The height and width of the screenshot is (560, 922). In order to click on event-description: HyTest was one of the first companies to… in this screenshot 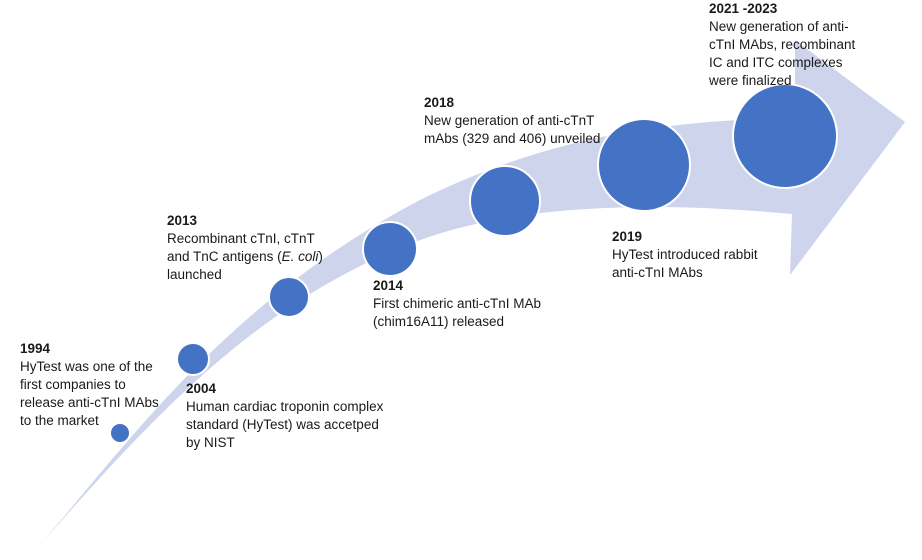, I will do `click(89, 393)`.